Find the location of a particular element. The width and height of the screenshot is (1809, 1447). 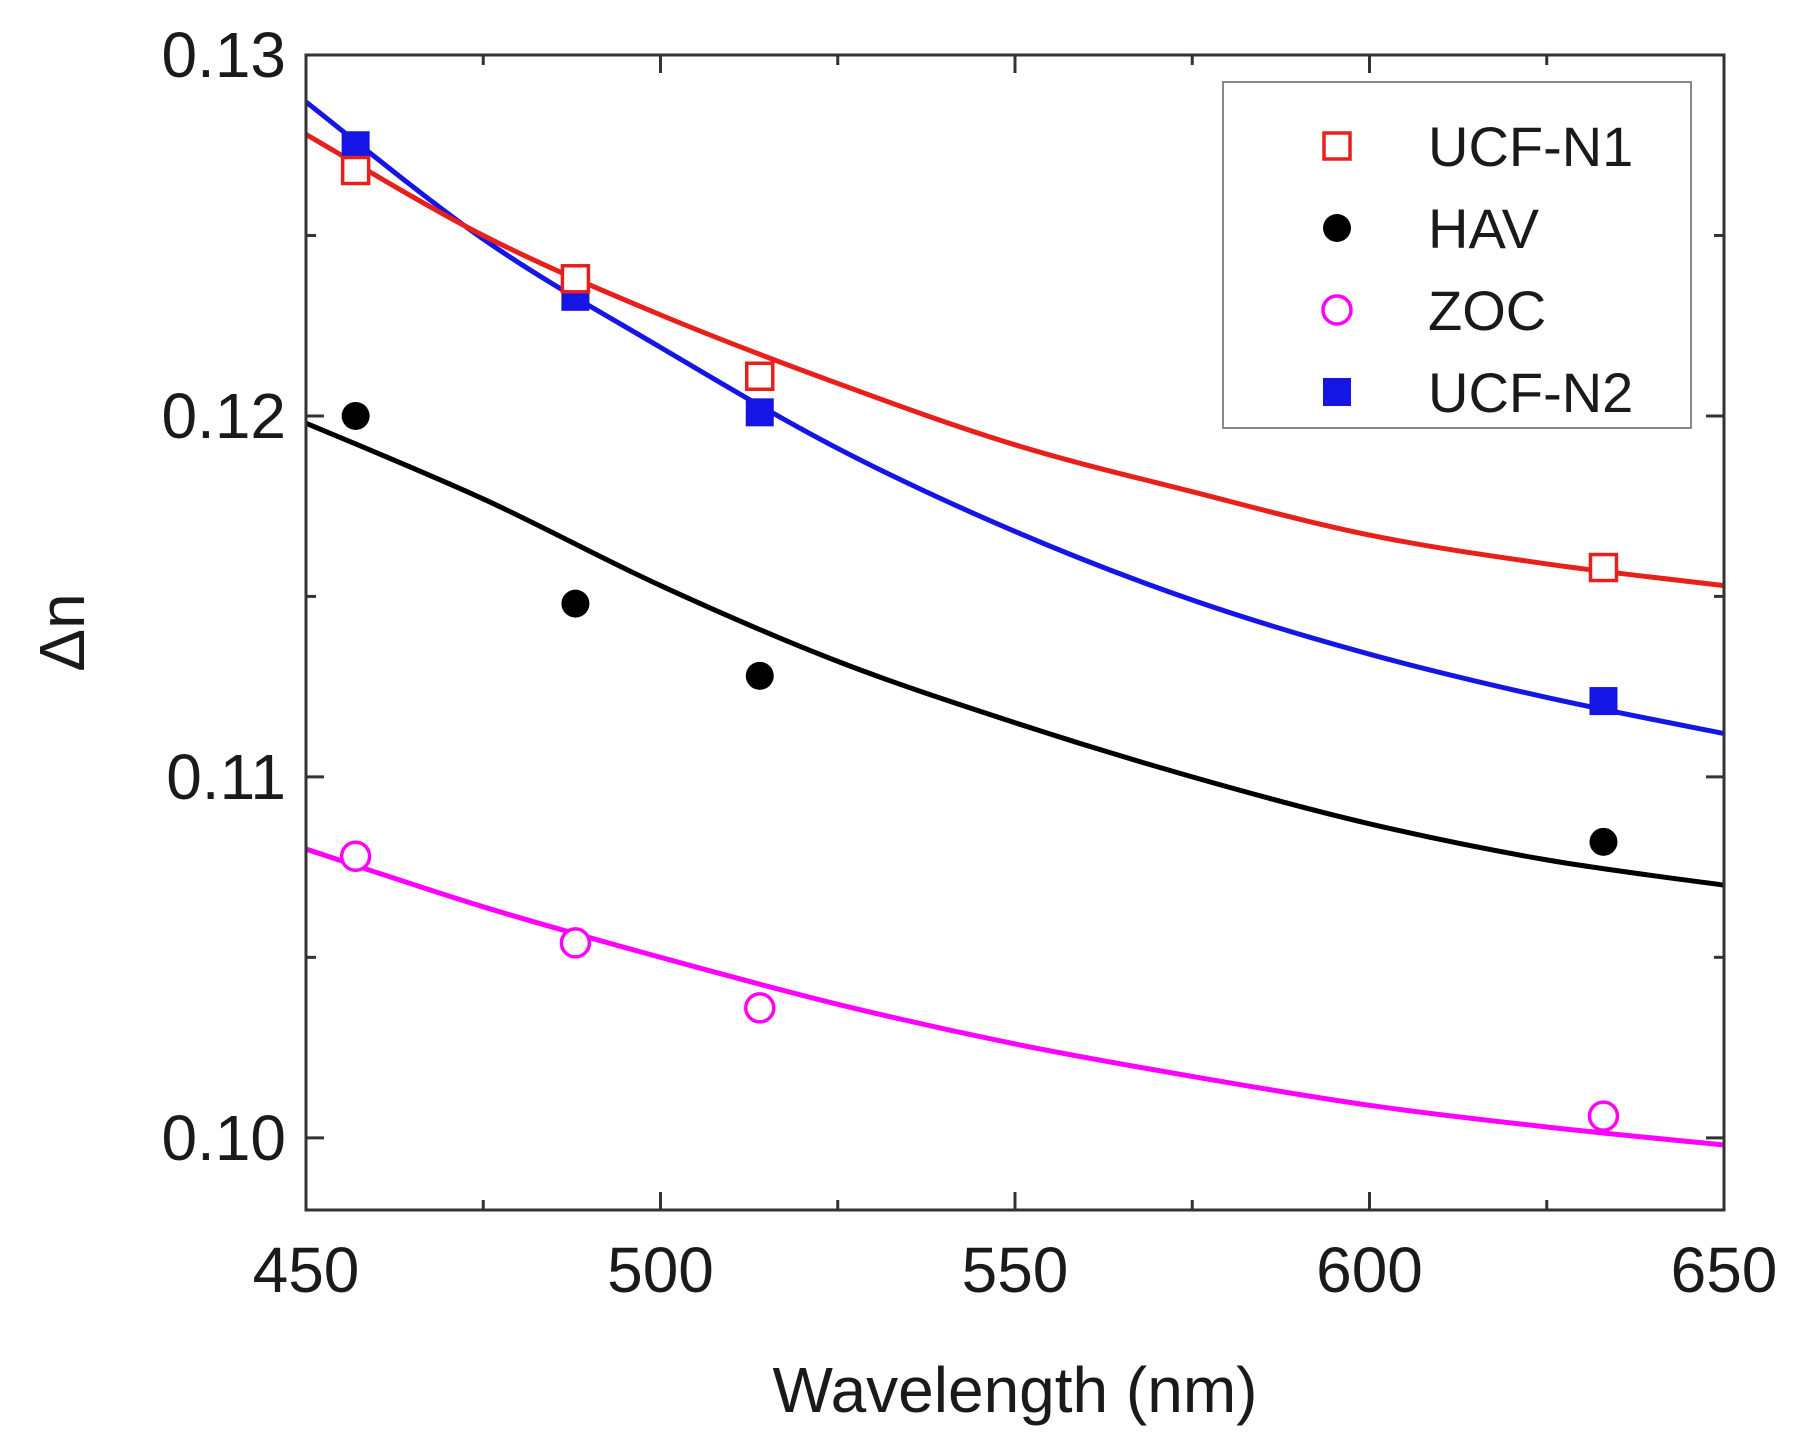

x-axis-title: Wavelength (nm) is located at coordinates (1015, 1390).